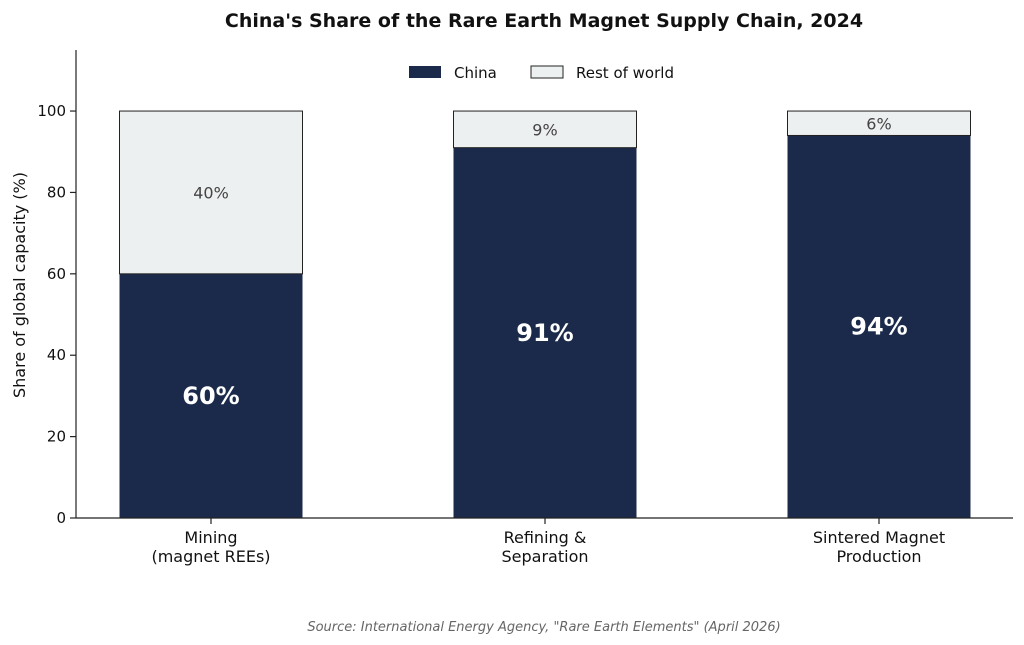 This screenshot has height=645, width=1024. I want to click on value-label-china-2: 94%, so click(878, 327).